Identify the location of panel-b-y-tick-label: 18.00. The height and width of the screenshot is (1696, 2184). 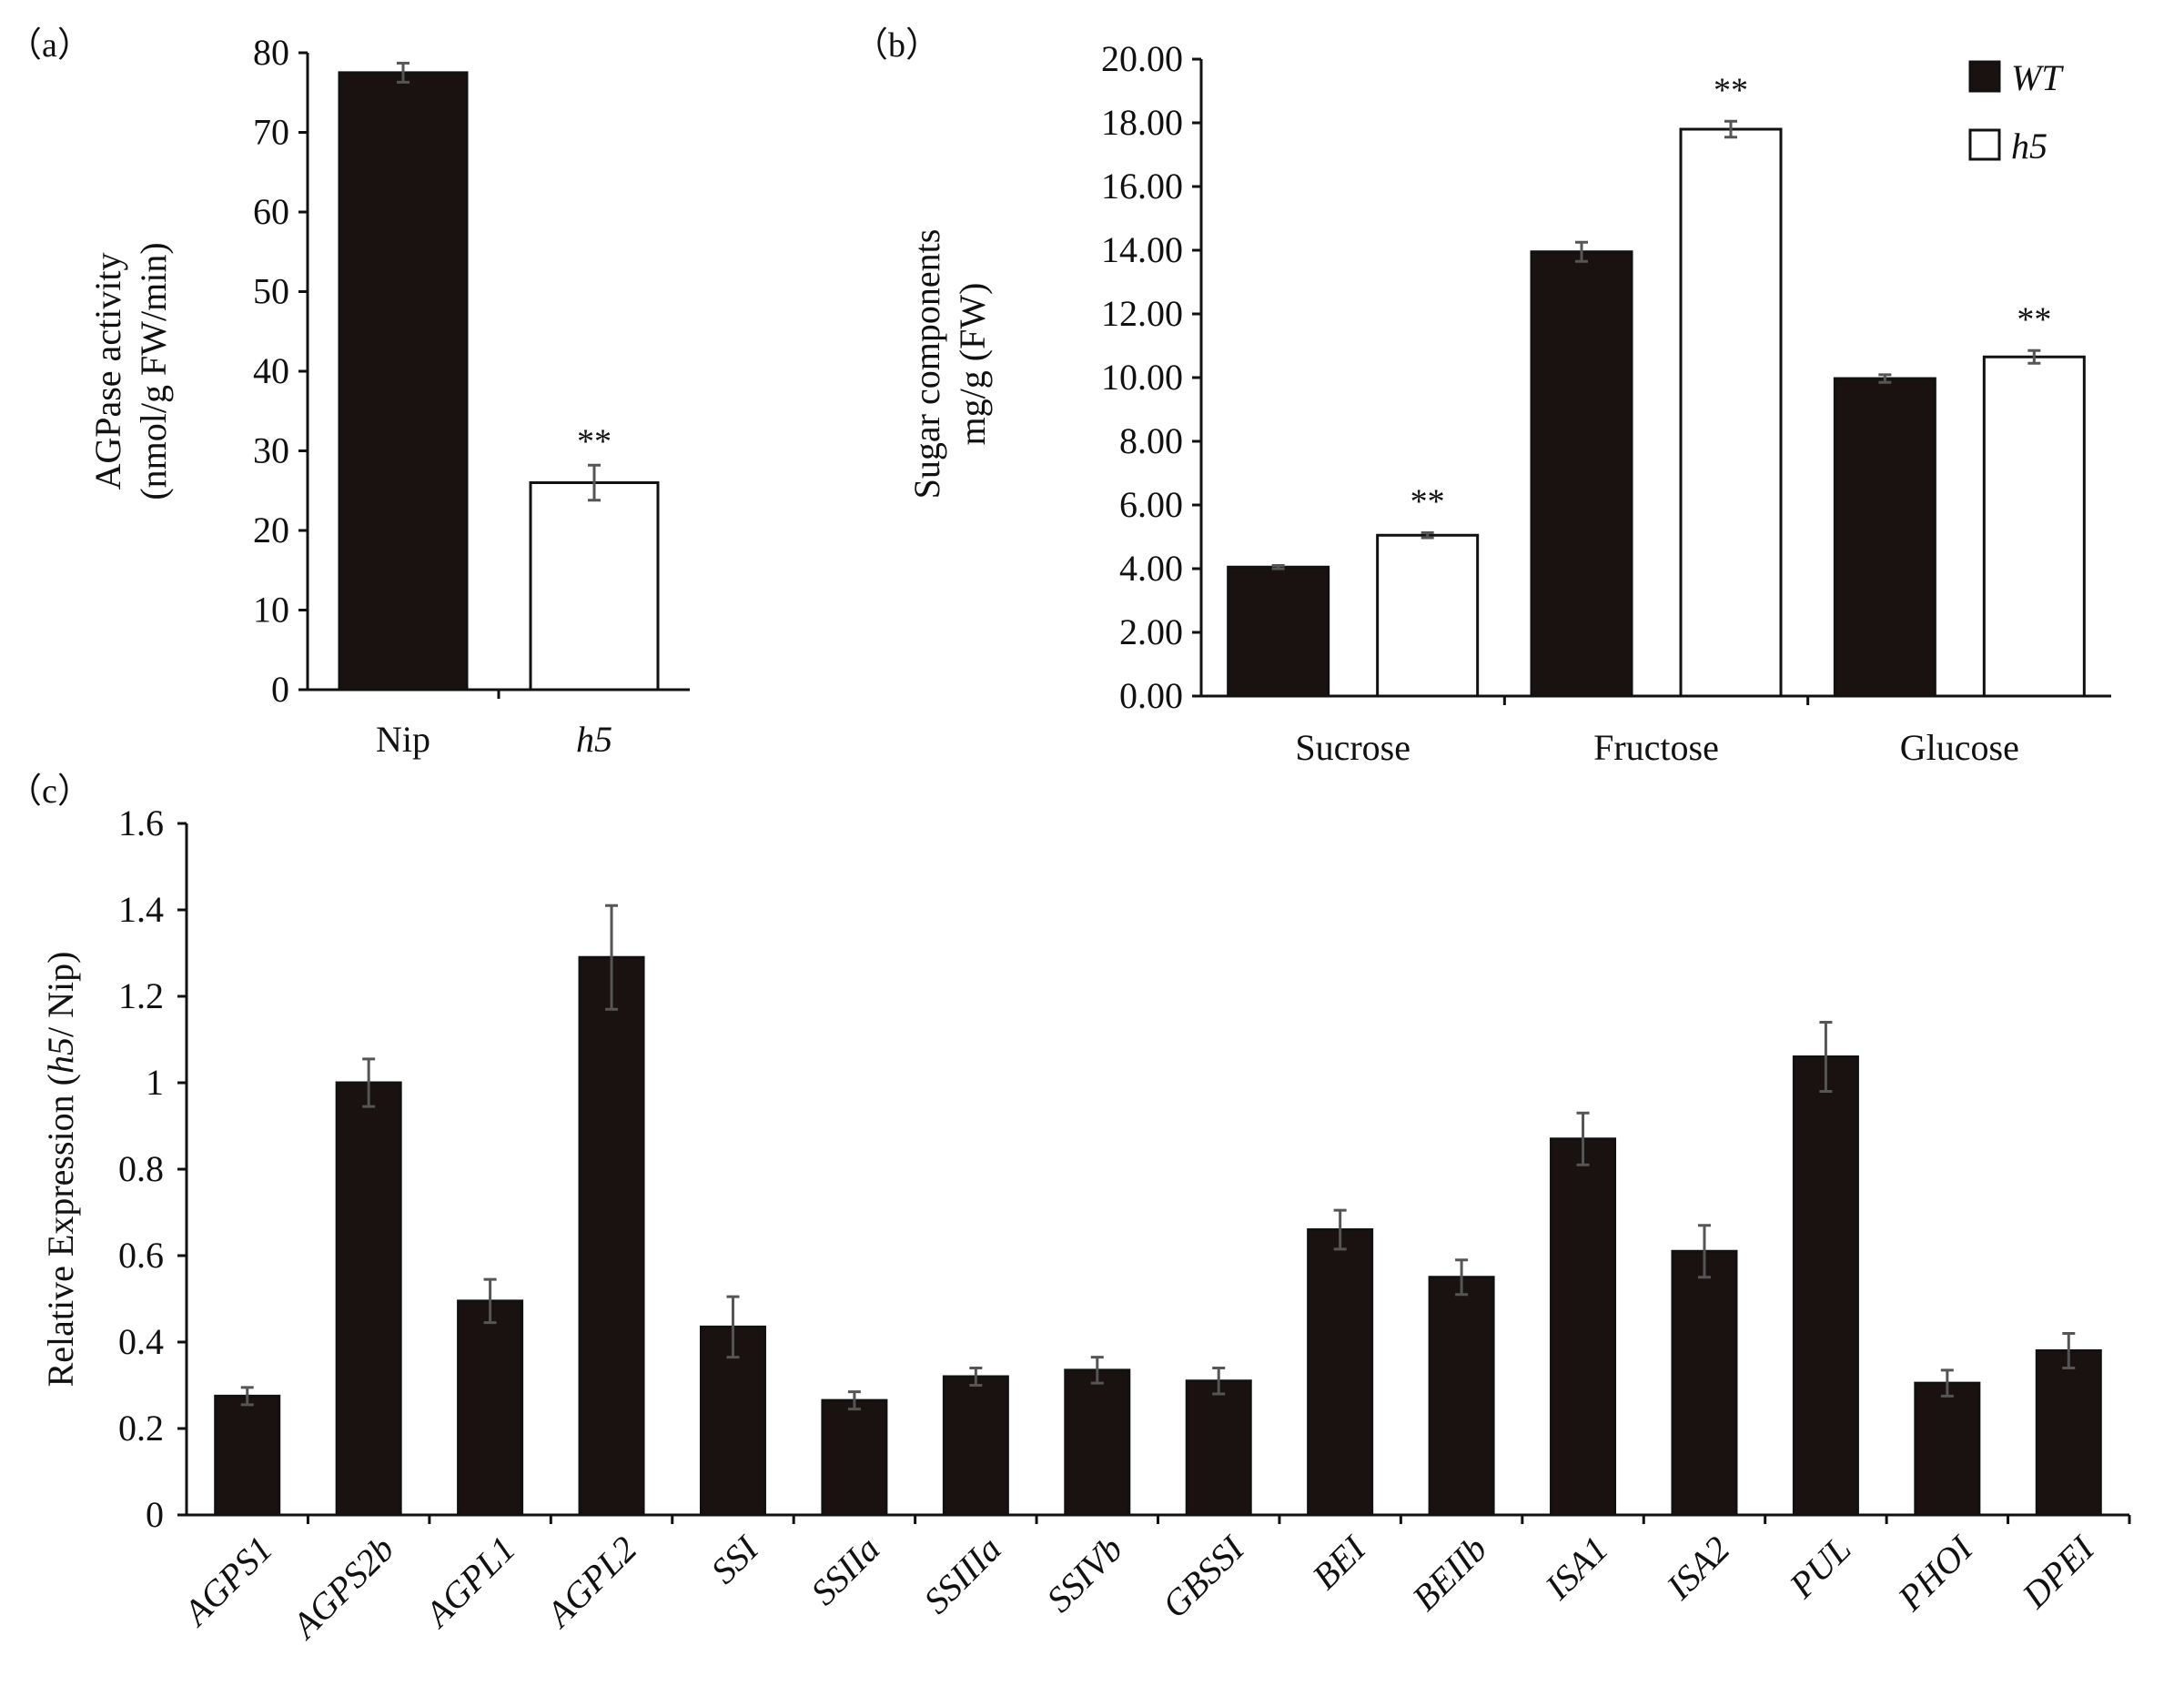
(1142, 122).